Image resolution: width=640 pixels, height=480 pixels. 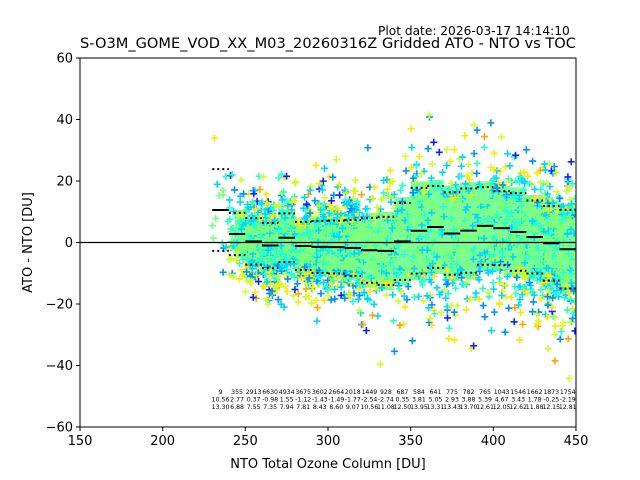 I want to click on bin-mean-label: -0.25, so click(x=551, y=400).